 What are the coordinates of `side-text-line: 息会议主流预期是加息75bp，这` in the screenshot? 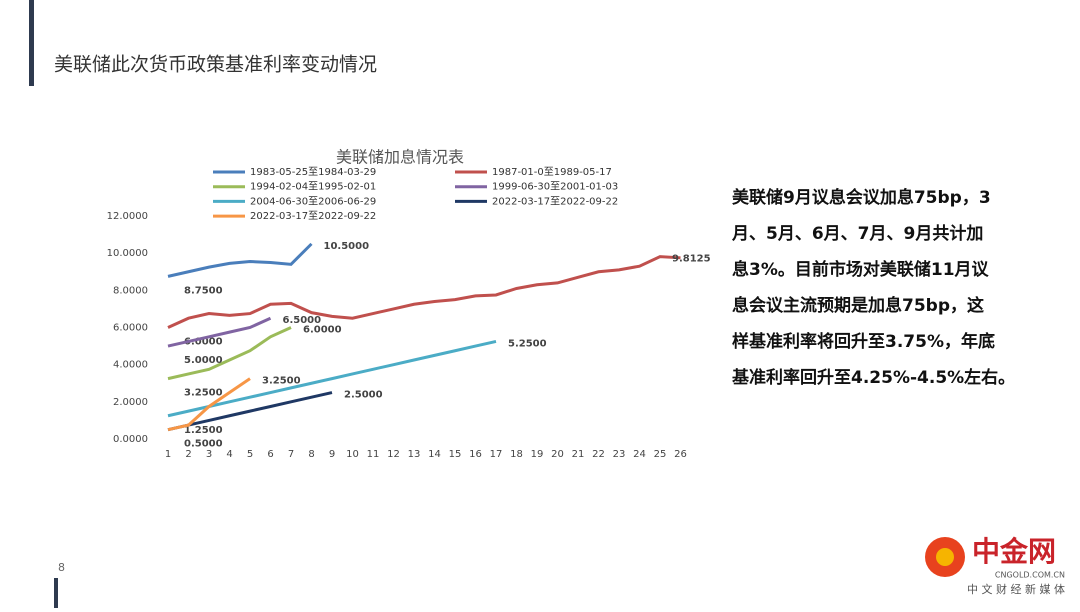 It's located at (858, 305).